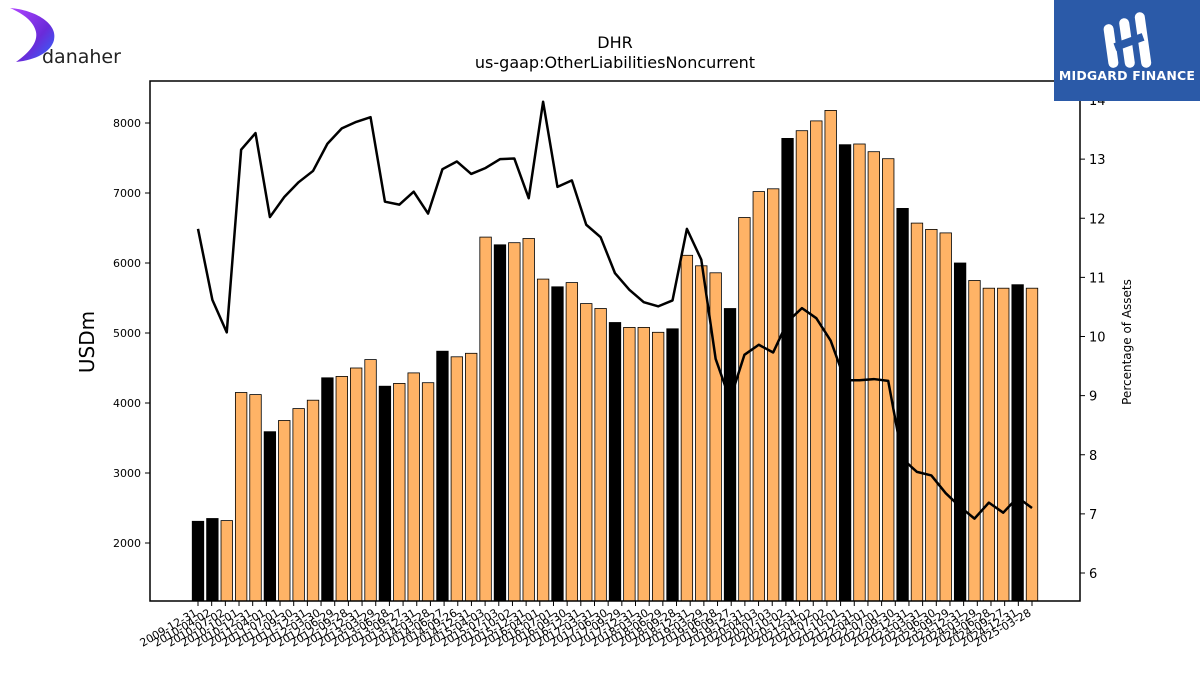 Image resolution: width=1200 pixels, height=675 pixels. Describe the element at coordinates (1097, 278) in the screenshot. I see `y2-tick-label: 11` at that location.